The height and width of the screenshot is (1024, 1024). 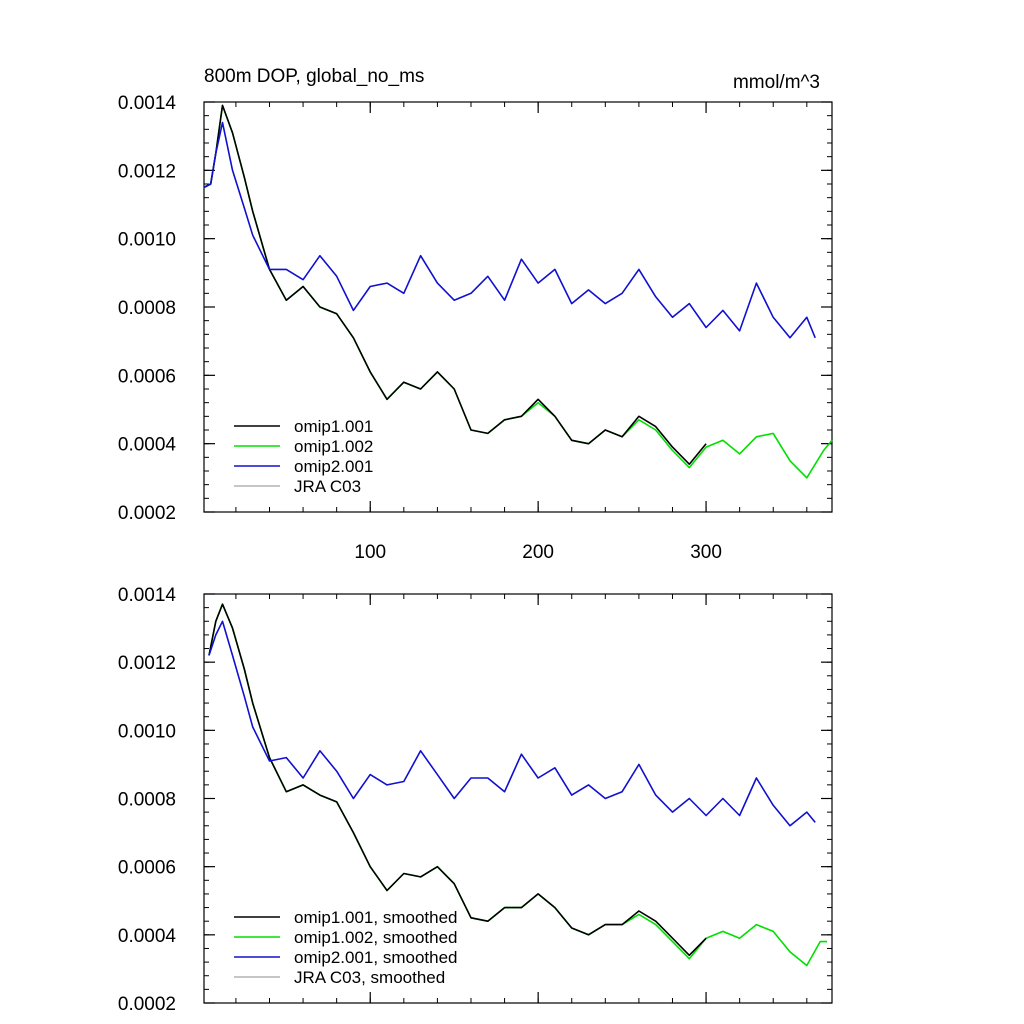 What do you see at coordinates (706, 552) in the screenshot?
I see `x-tick-label: 300` at bounding box center [706, 552].